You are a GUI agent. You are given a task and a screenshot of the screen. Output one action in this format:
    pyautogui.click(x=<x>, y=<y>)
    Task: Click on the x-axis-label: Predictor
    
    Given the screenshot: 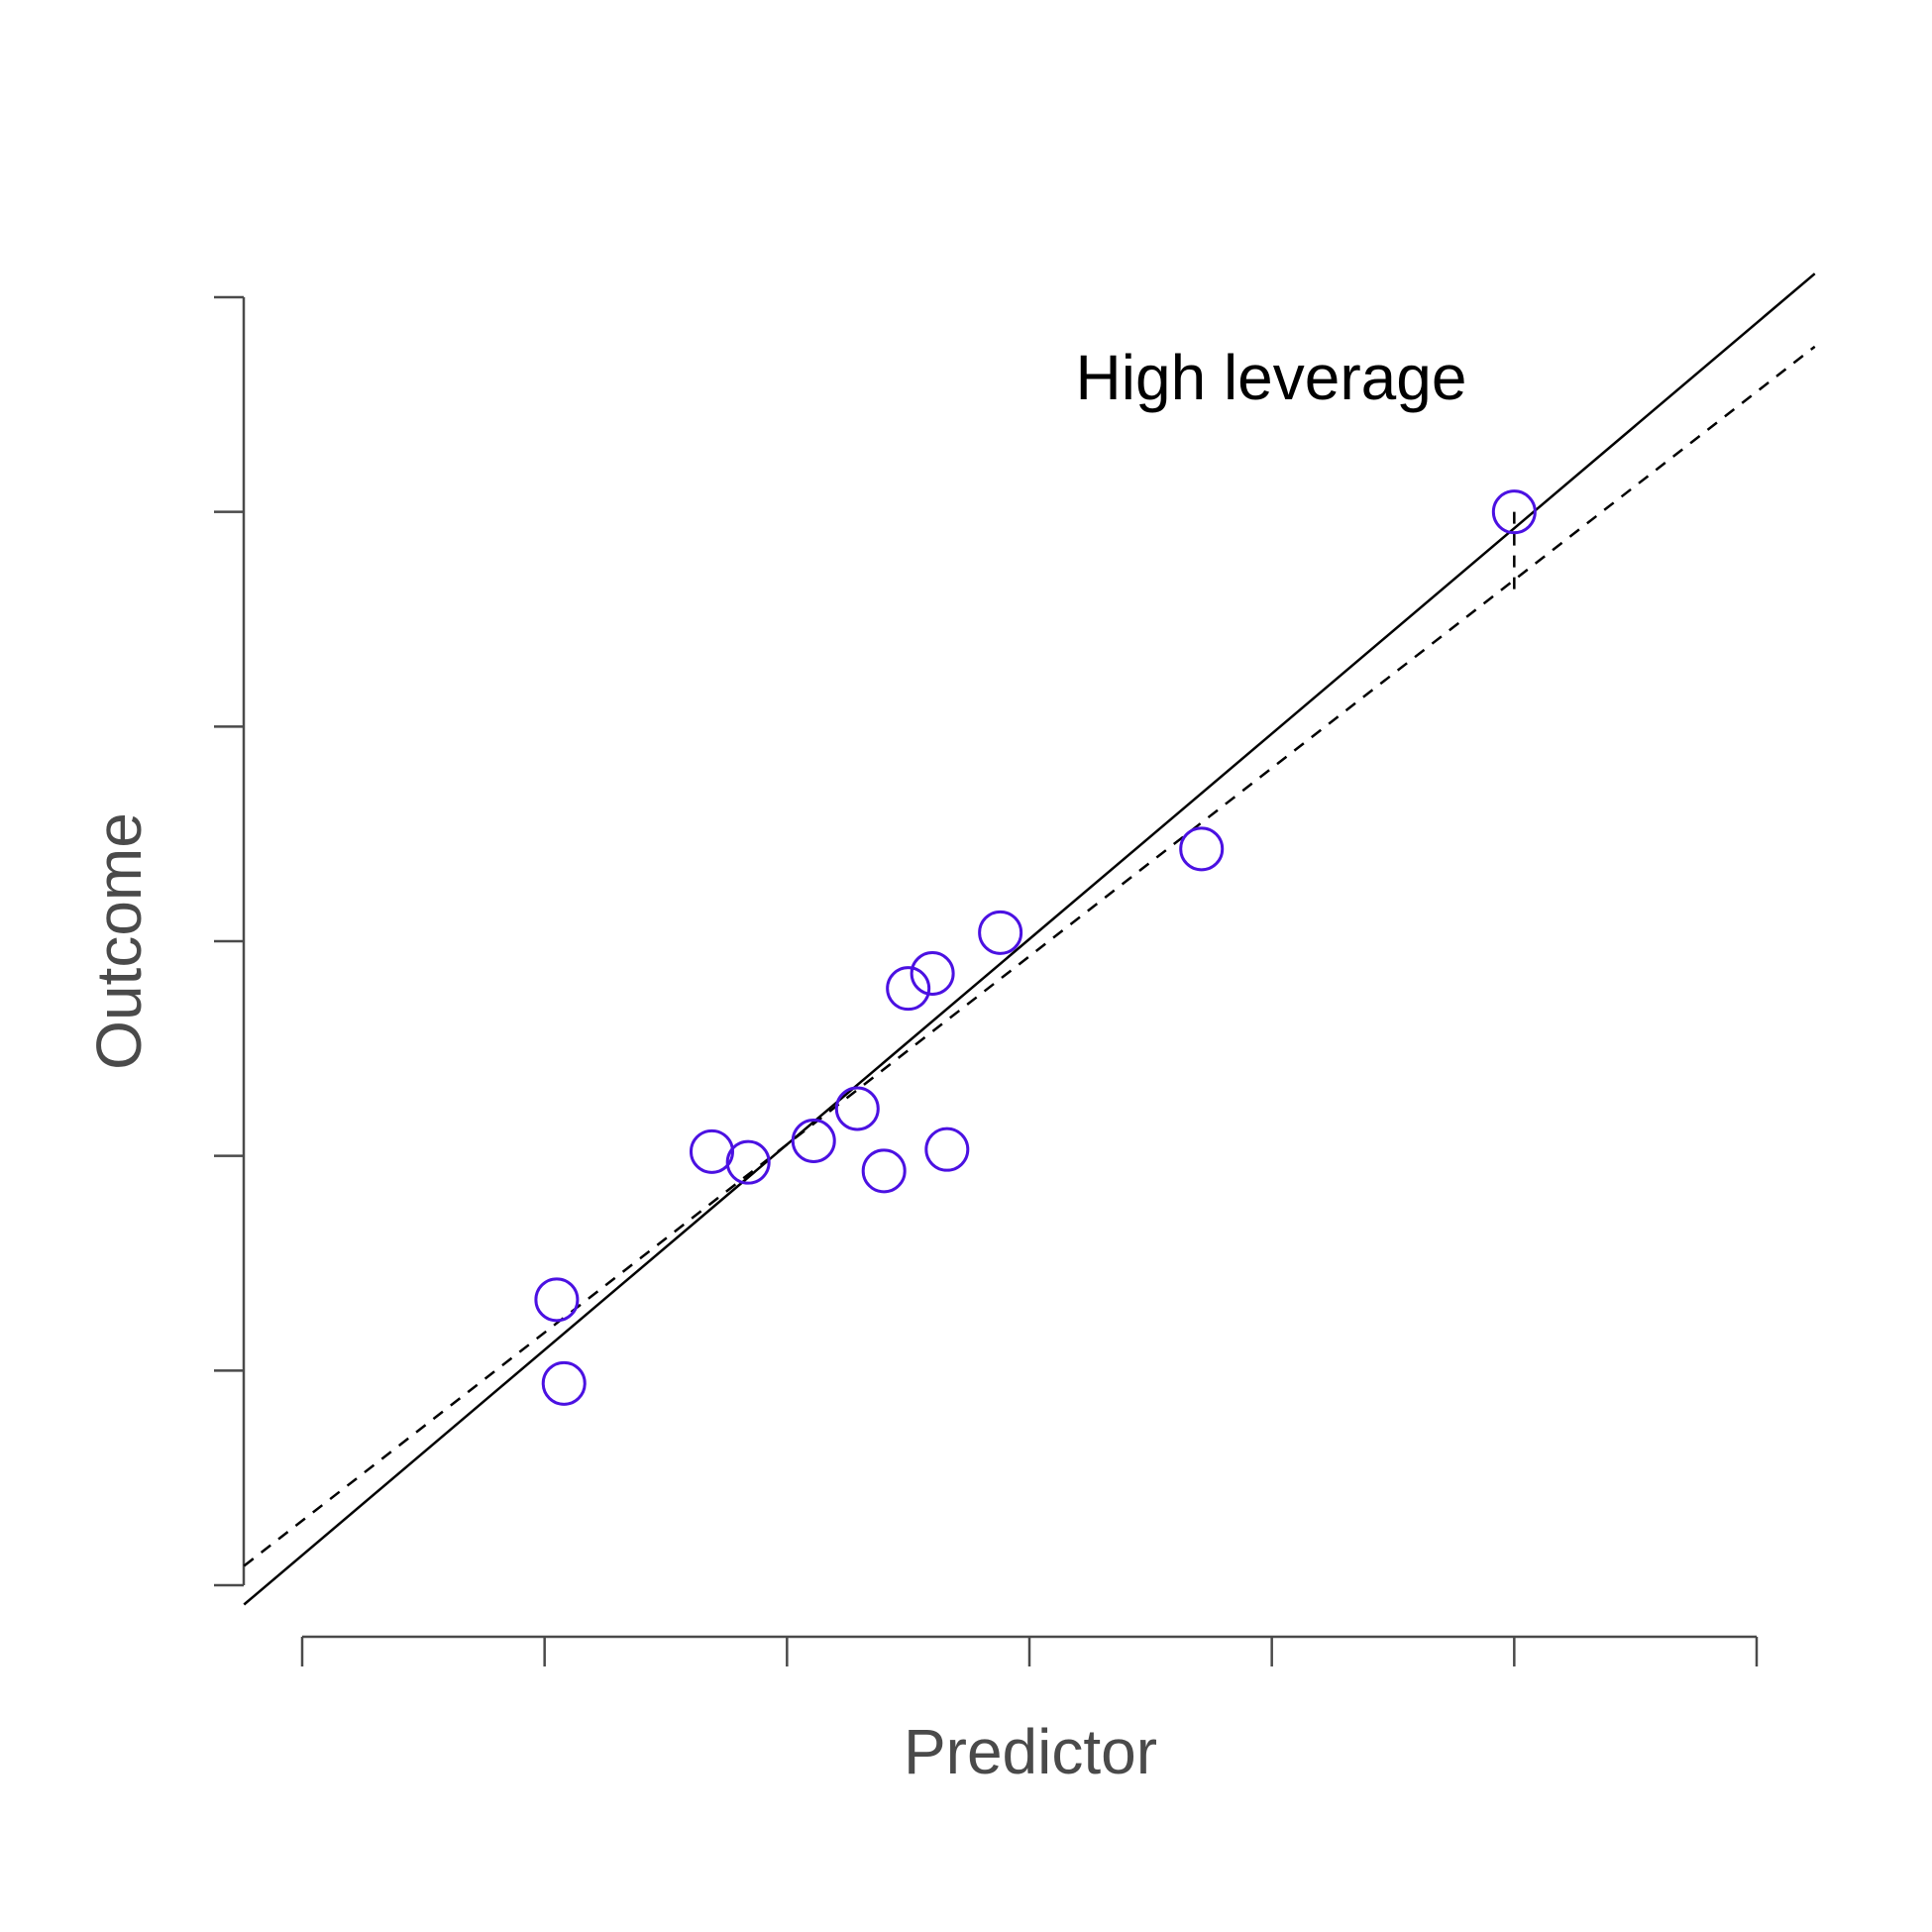 What is the action you would take?
    pyautogui.click(x=1030, y=1752)
    